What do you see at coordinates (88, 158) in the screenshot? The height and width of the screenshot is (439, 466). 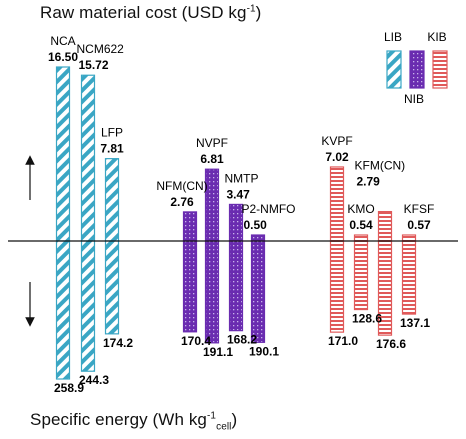 I see `cost-bar-ncm622` at bounding box center [88, 158].